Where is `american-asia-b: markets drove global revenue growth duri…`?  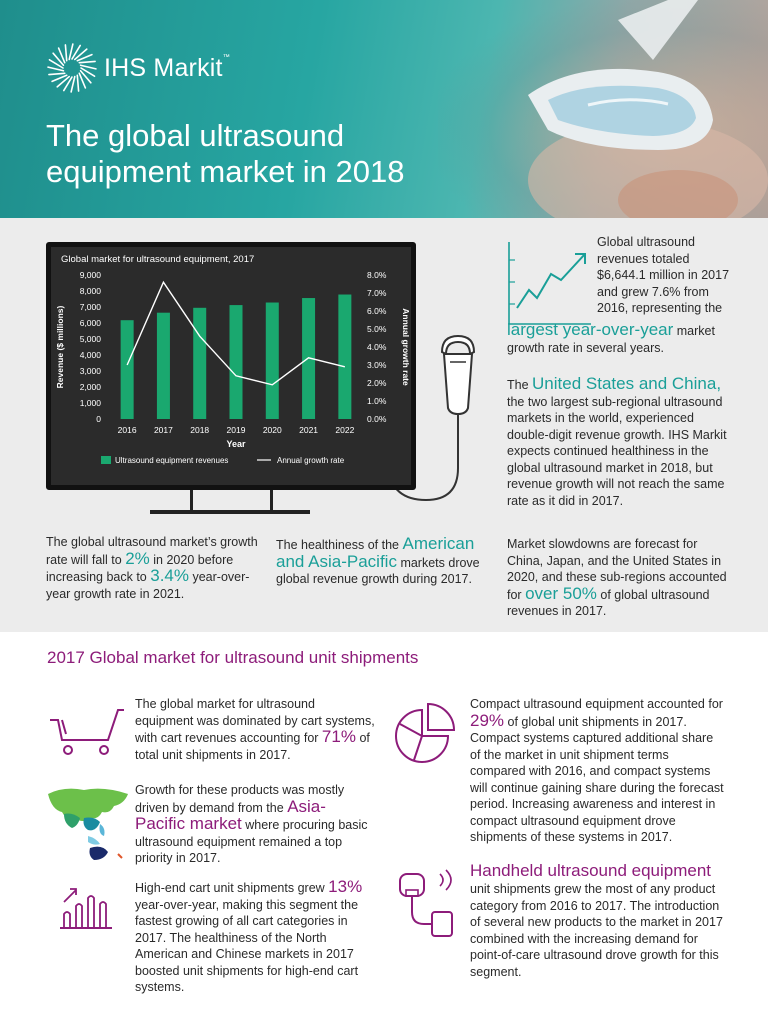 american-asia-b: markets drove global revenue growth duri… is located at coordinates (378, 571).